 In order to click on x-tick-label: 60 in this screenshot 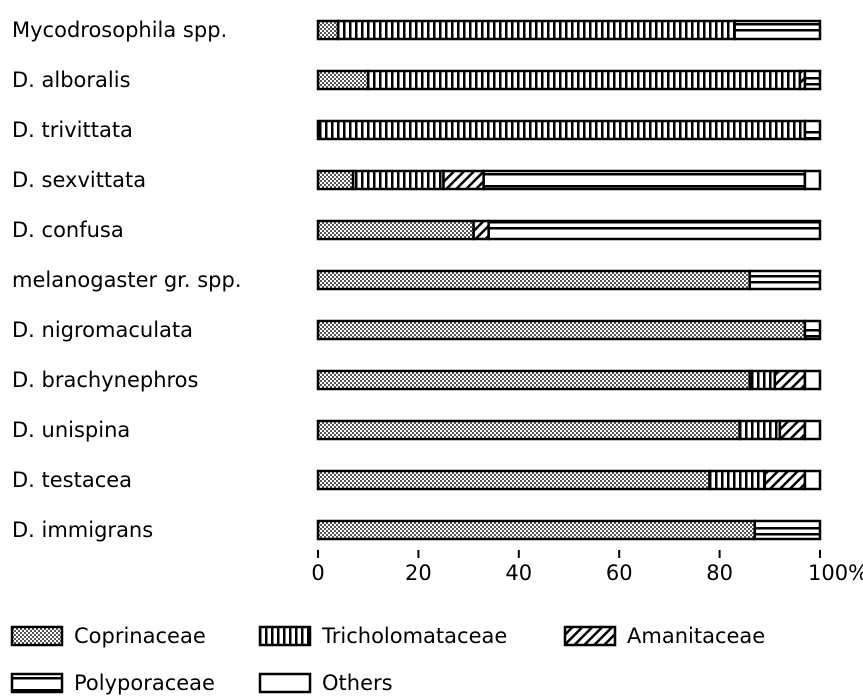, I will do `click(619, 573)`.